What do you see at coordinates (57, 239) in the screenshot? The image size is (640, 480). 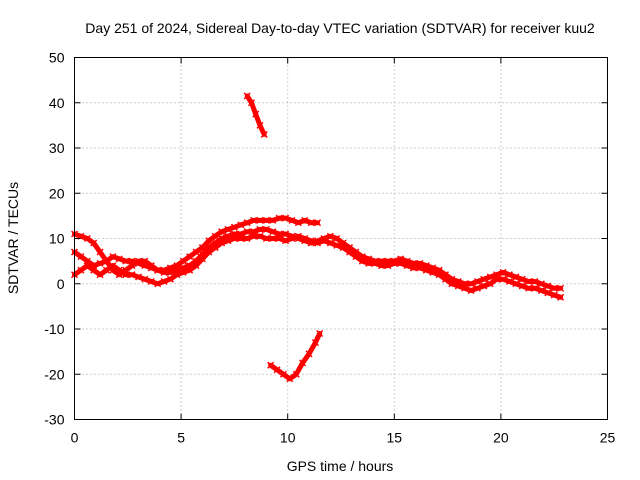 I see `y-tick-label: 10` at bounding box center [57, 239].